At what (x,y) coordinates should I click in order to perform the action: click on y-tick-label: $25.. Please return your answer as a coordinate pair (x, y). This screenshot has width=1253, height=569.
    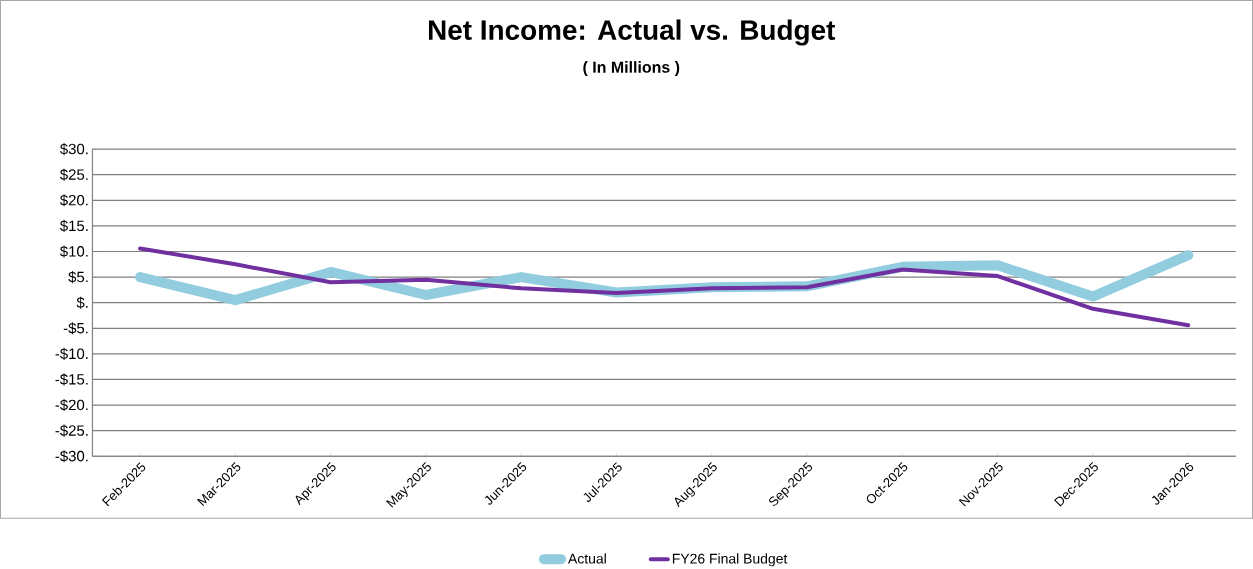
    Looking at the image, I should click on (73, 174).